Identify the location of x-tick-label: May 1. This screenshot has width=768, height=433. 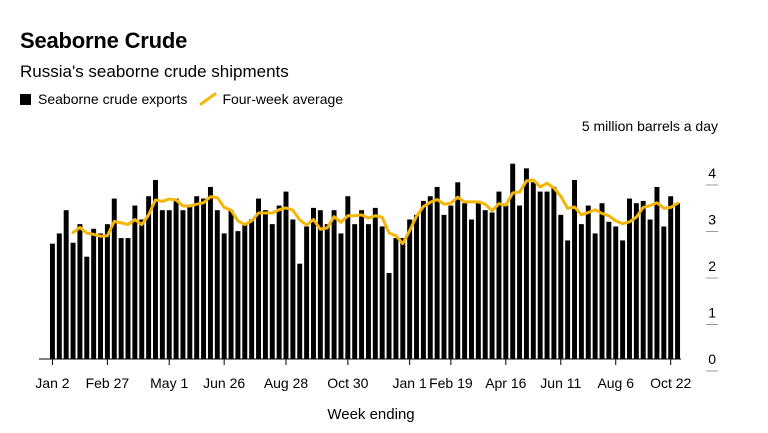
(169, 383).